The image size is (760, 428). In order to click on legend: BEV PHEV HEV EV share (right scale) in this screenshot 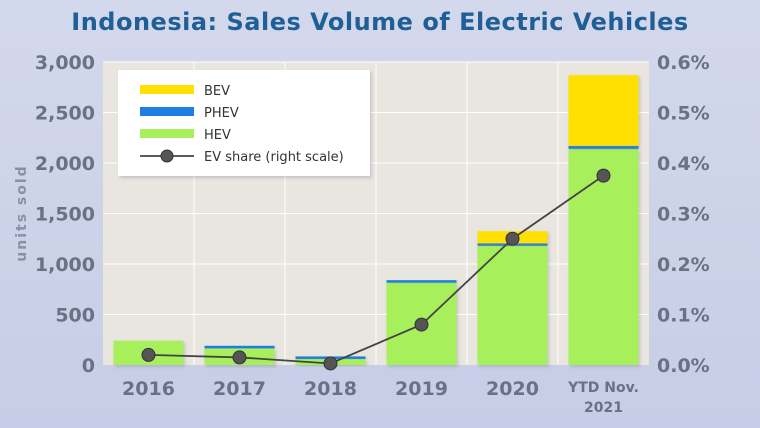, I will do `click(244, 123)`.